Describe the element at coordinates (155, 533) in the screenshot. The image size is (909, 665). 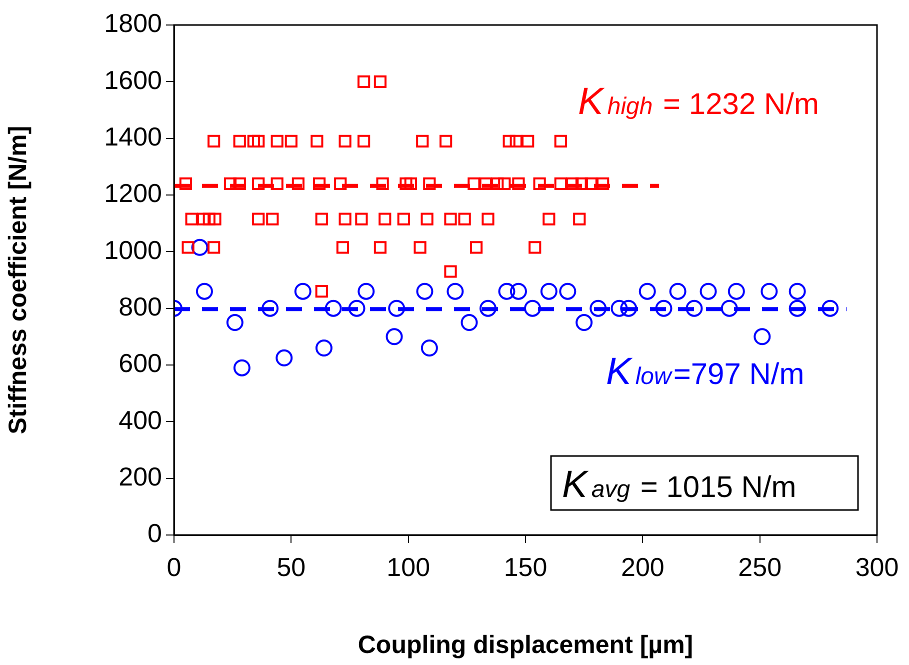
I see `y-tick-label: 0` at that location.